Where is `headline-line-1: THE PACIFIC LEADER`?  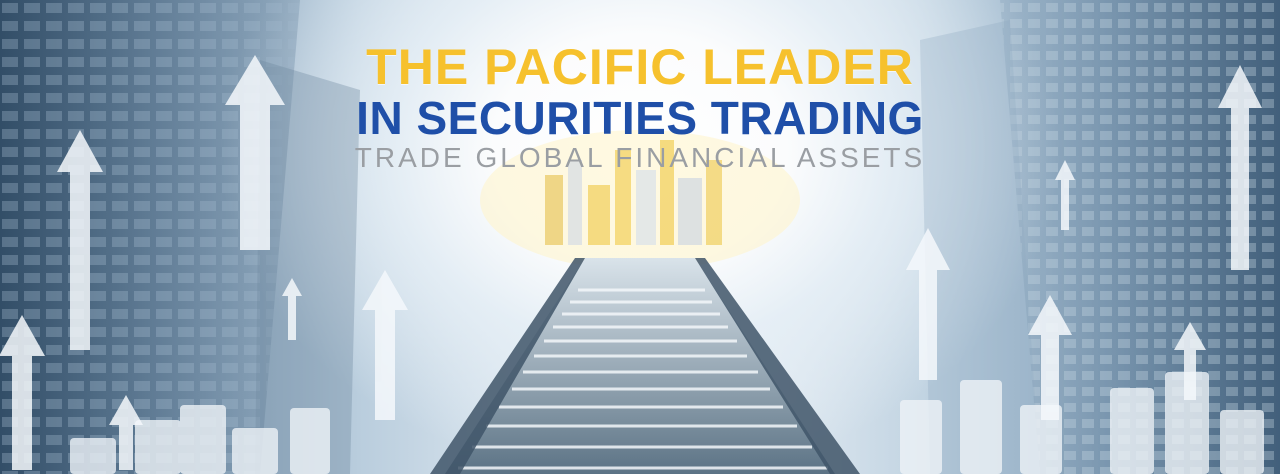 headline-line-1: THE PACIFIC LEADER is located at coordinates (640, 67).